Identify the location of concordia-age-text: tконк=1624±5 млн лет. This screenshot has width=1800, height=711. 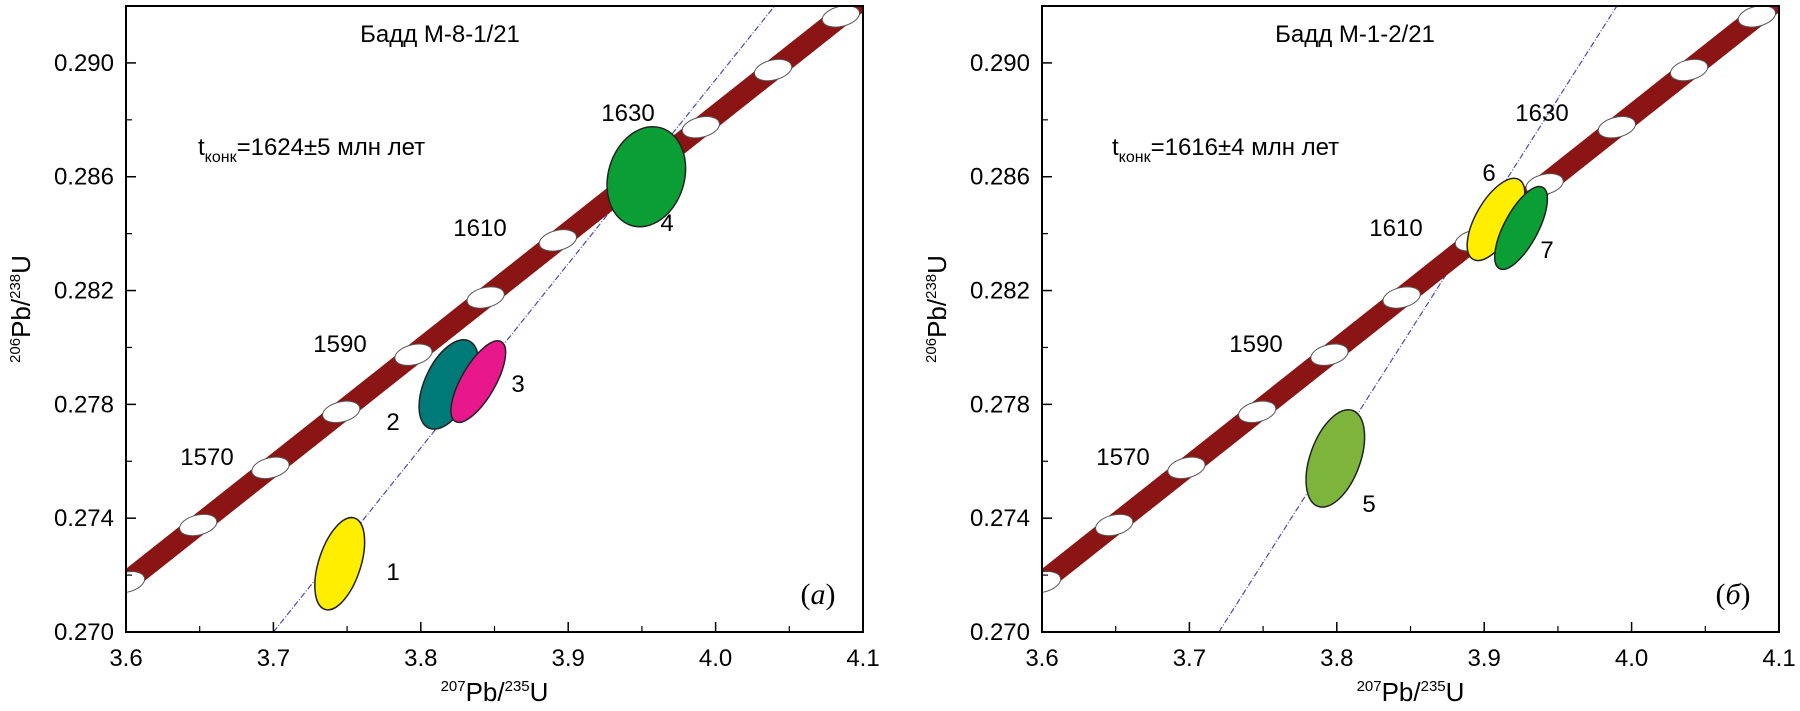
(311, 150).